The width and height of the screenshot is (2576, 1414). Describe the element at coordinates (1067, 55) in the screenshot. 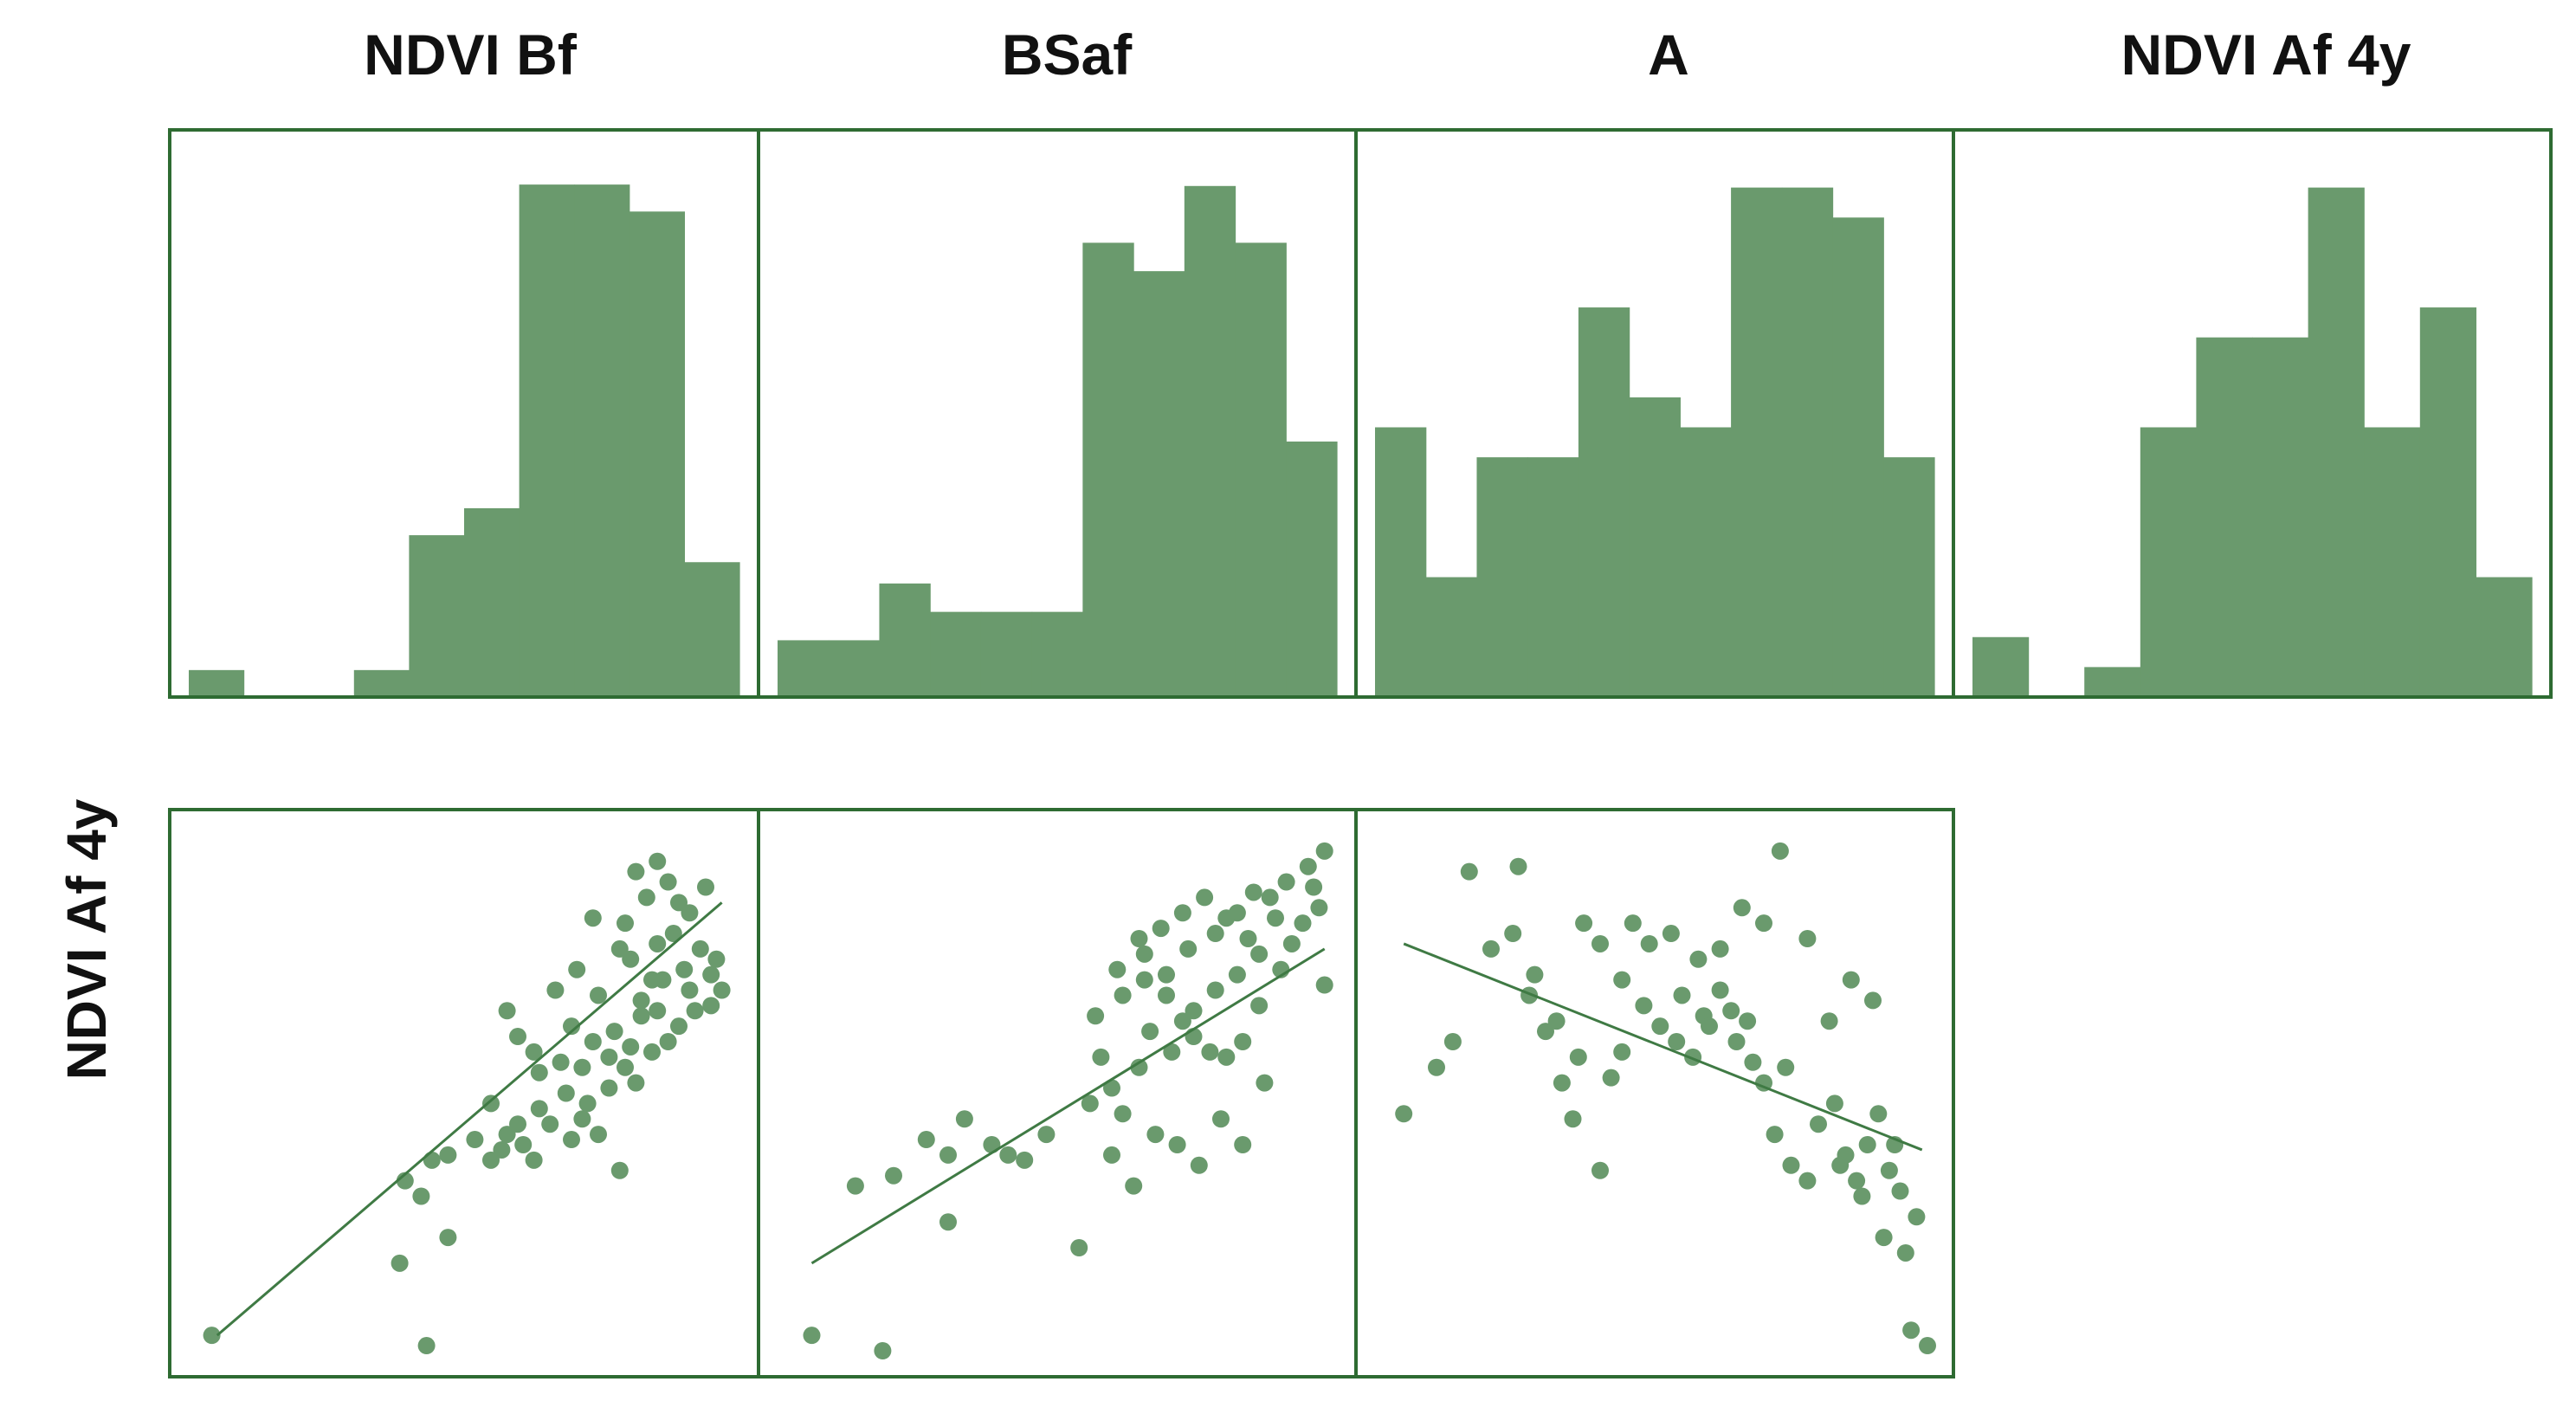

I see `column-title-bsaf: BSaf` at that location.